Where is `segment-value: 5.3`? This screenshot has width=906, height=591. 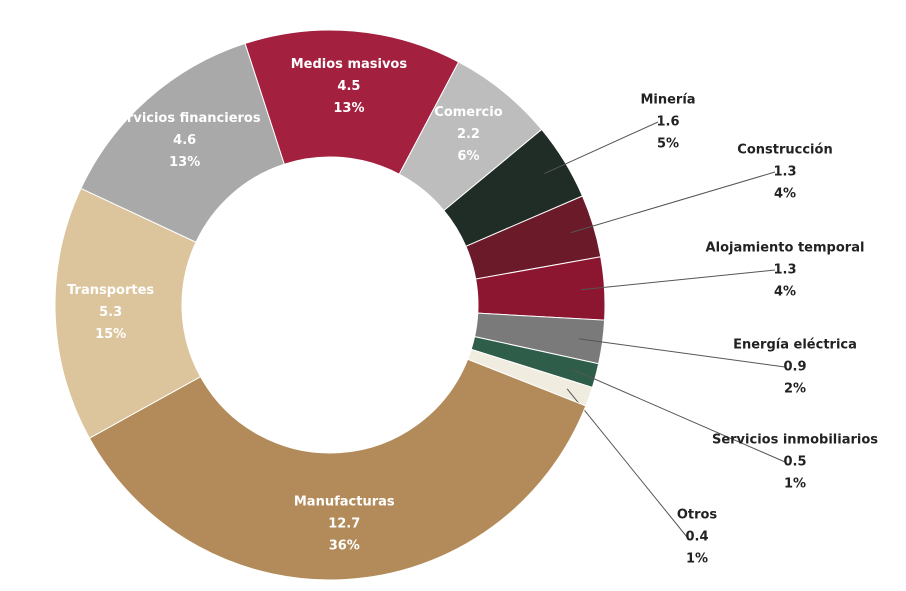
segment-value: 5.3 is located at coordinates (110, 312).